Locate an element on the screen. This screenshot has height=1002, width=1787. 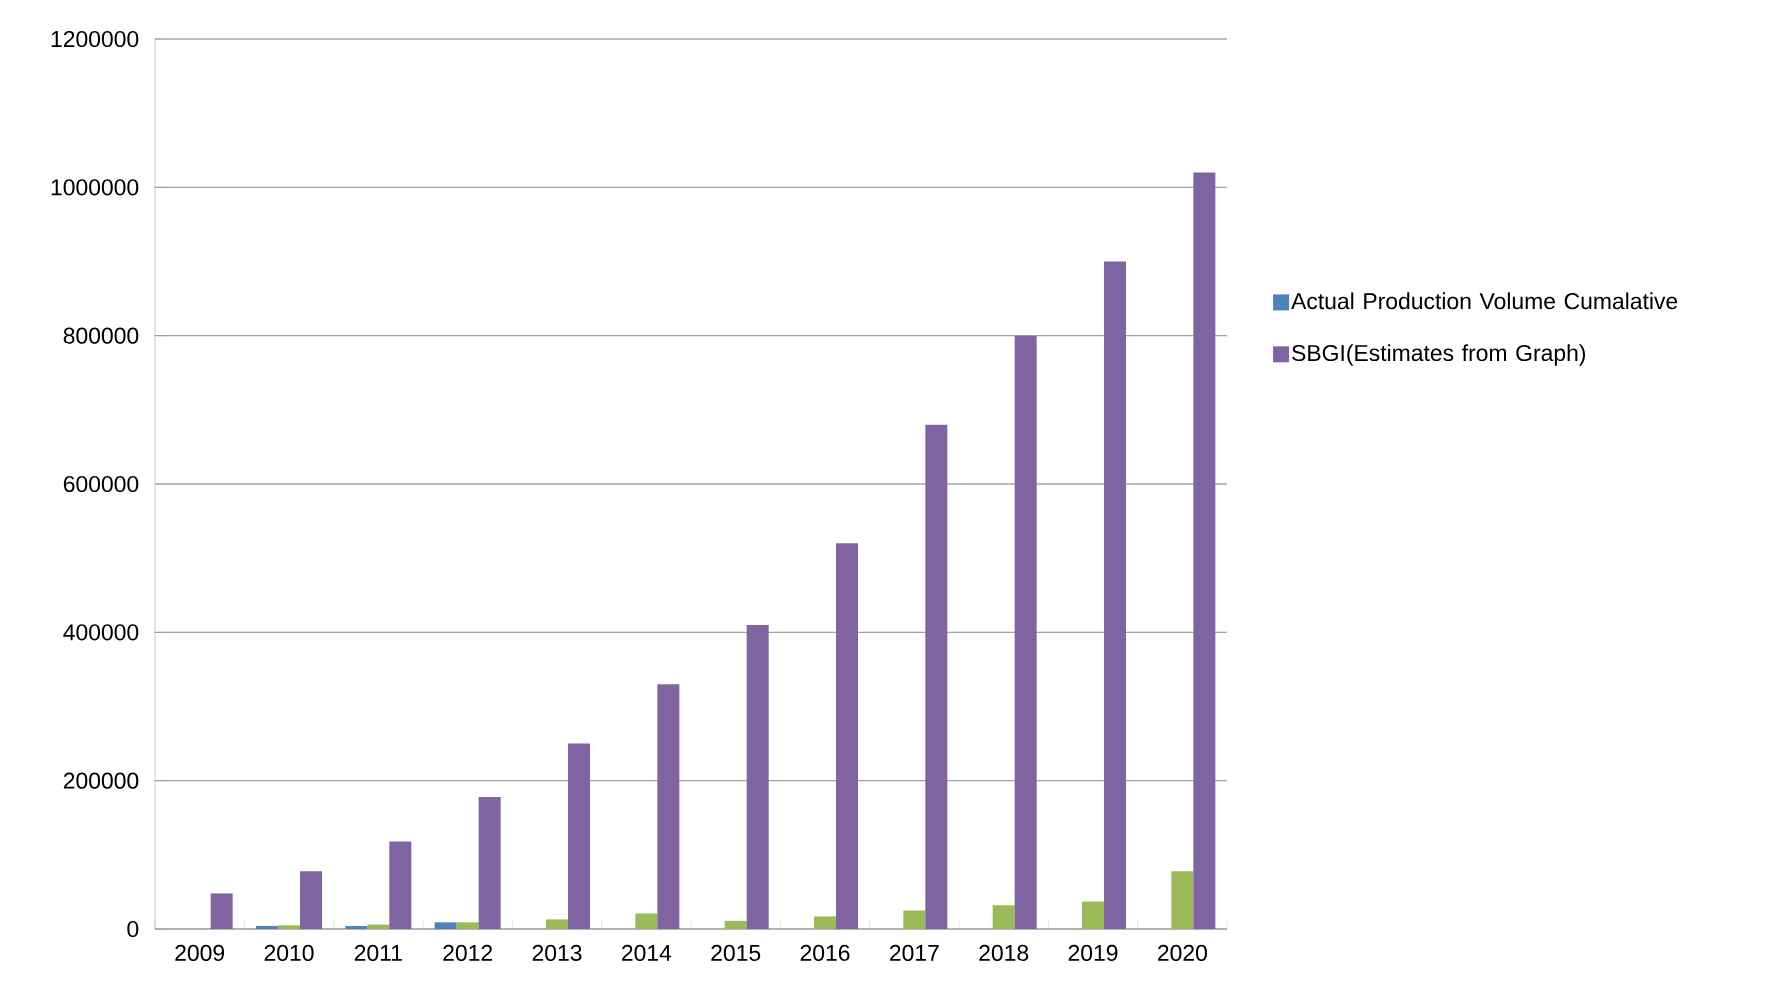
x-tick-label: 2017 is located at coordinates (914, 953).